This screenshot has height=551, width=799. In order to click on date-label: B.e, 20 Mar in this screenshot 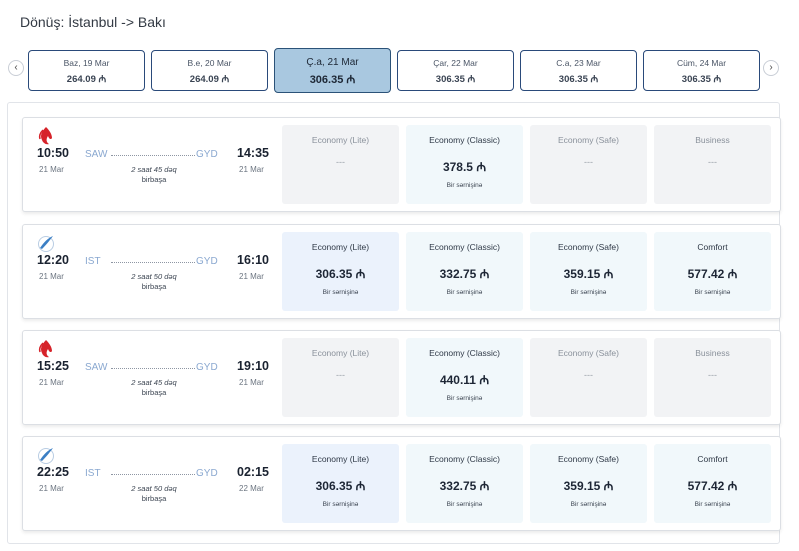, I will do `click(209, 63)`.